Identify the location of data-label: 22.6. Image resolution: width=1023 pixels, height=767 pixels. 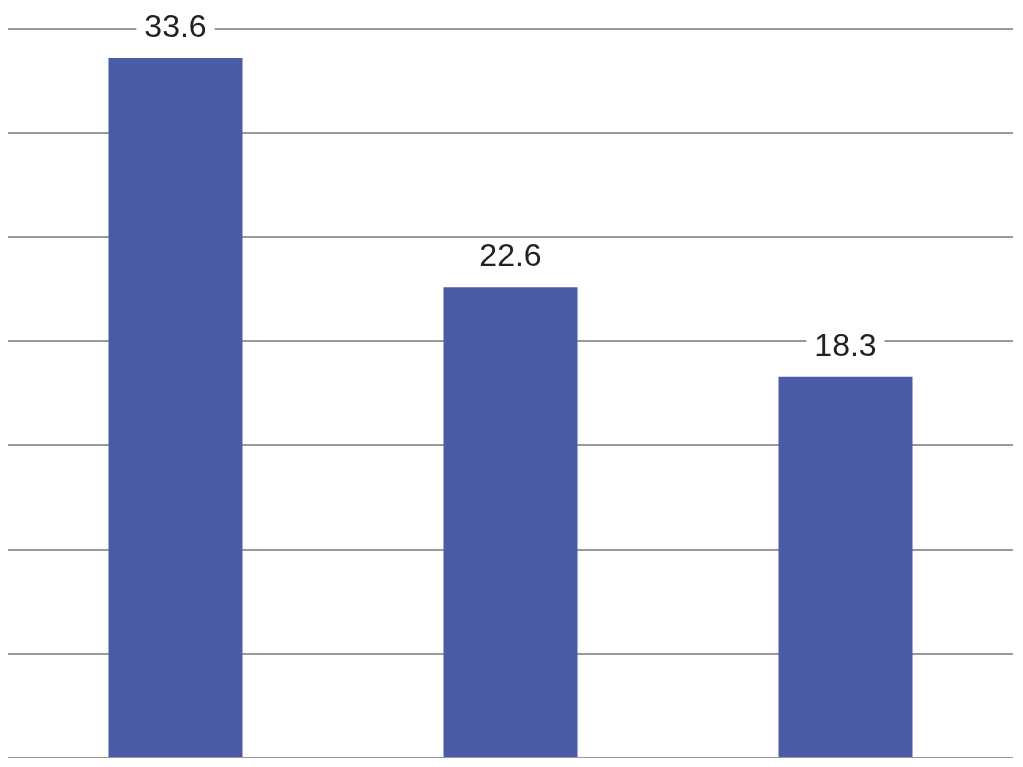
(510, 254).